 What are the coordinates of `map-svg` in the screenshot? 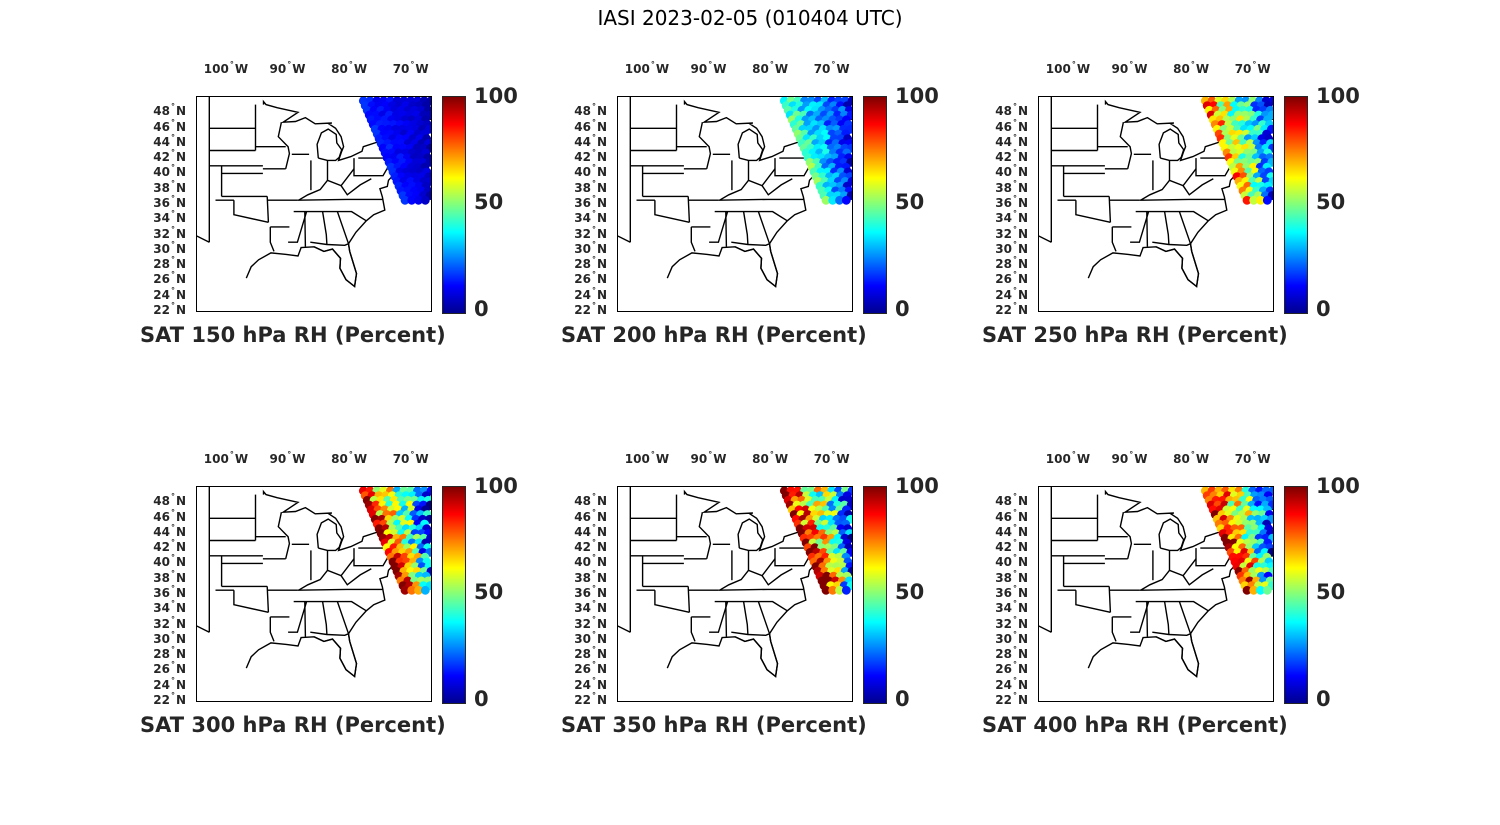 It's located at (735, 582).